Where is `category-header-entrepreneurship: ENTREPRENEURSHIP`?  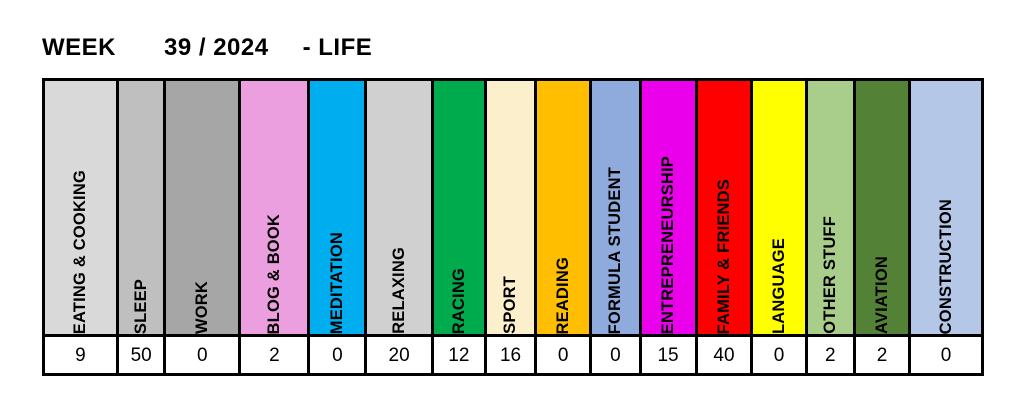
category-header-entrepreneurship: ENTREPRENEURSHIP is located at coordinates (669, 207).